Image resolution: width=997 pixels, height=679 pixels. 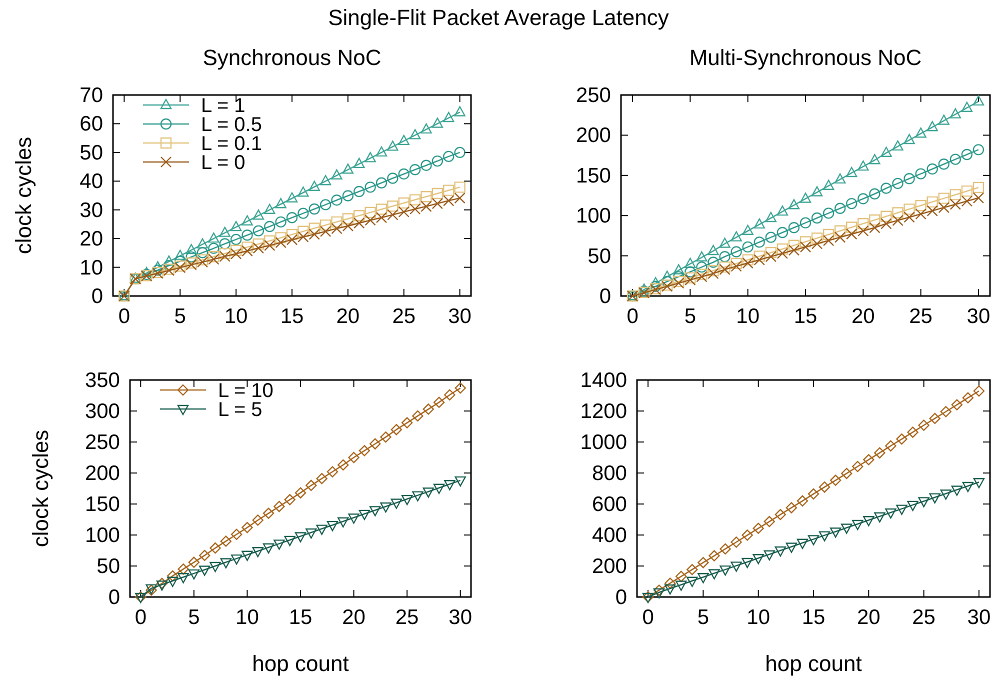 I want to click on x-tick-label: 15, so click(x=300, y=617).